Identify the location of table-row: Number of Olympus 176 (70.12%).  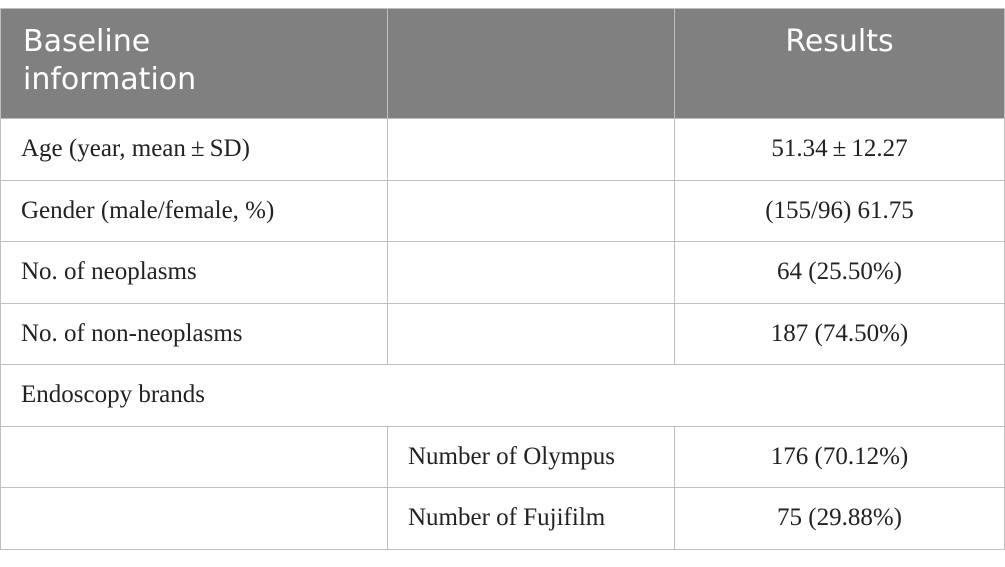
(502, 456).